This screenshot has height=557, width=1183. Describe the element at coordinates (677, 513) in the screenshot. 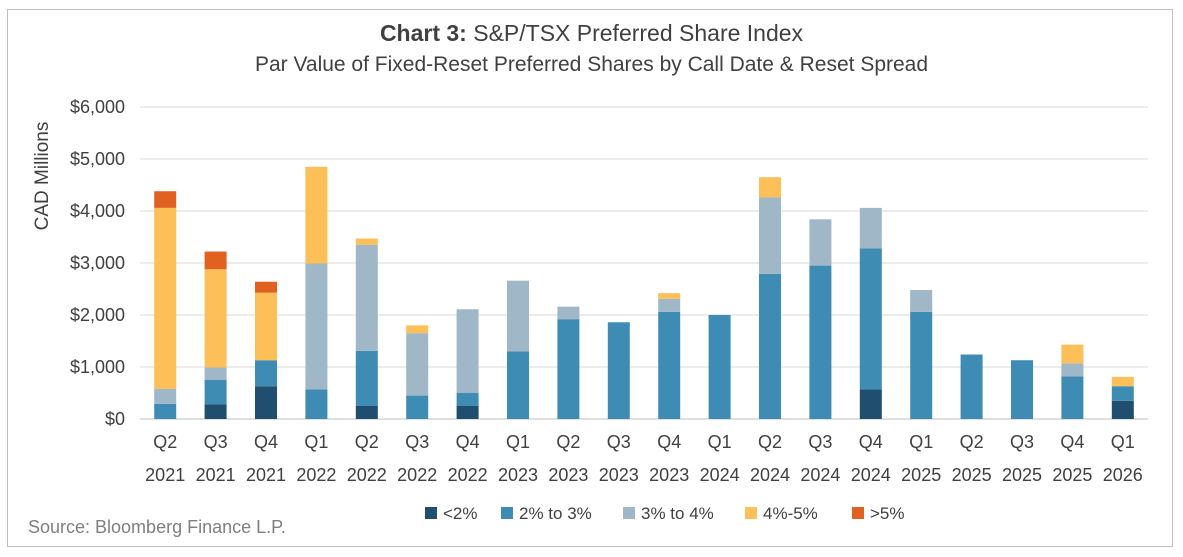

I see `legend-label: 3% to 4%` at that location.